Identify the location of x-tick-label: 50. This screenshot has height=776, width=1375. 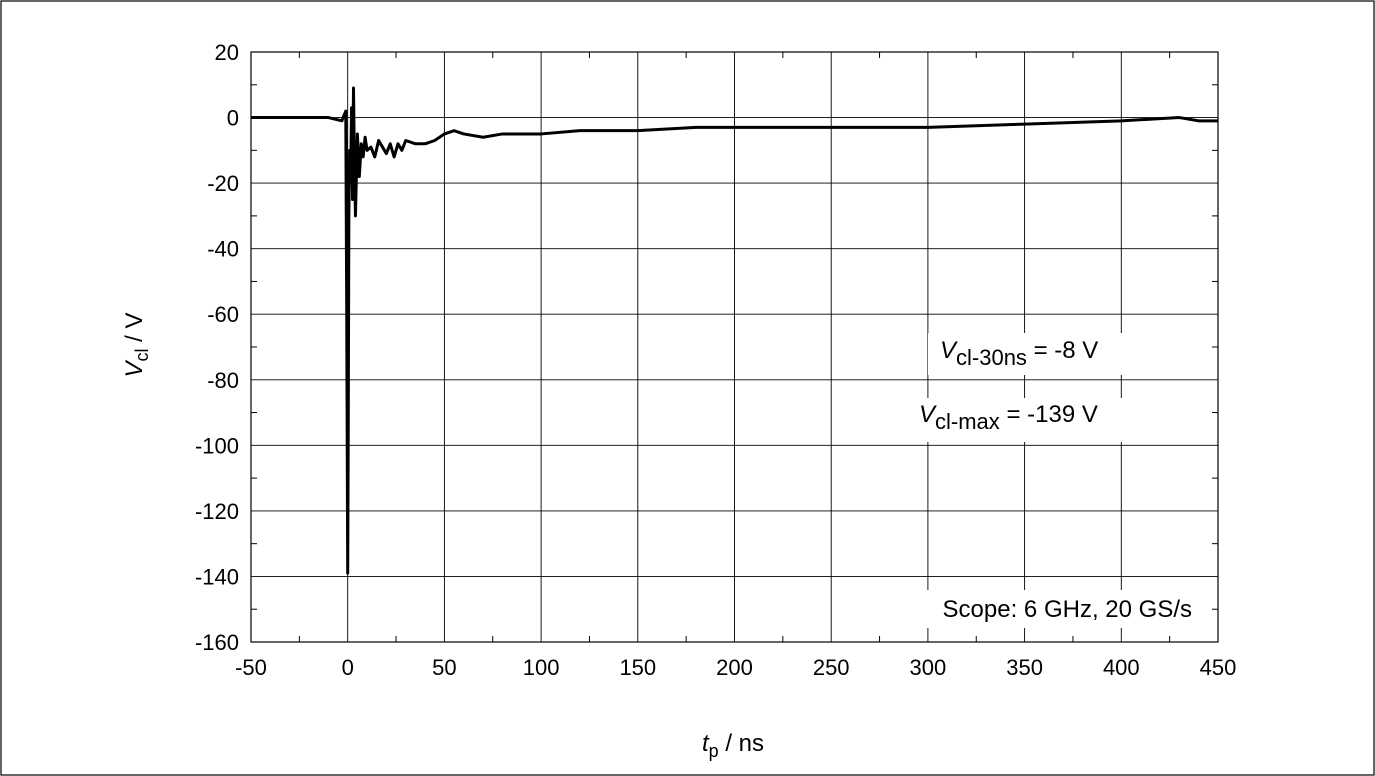
(444, 667).